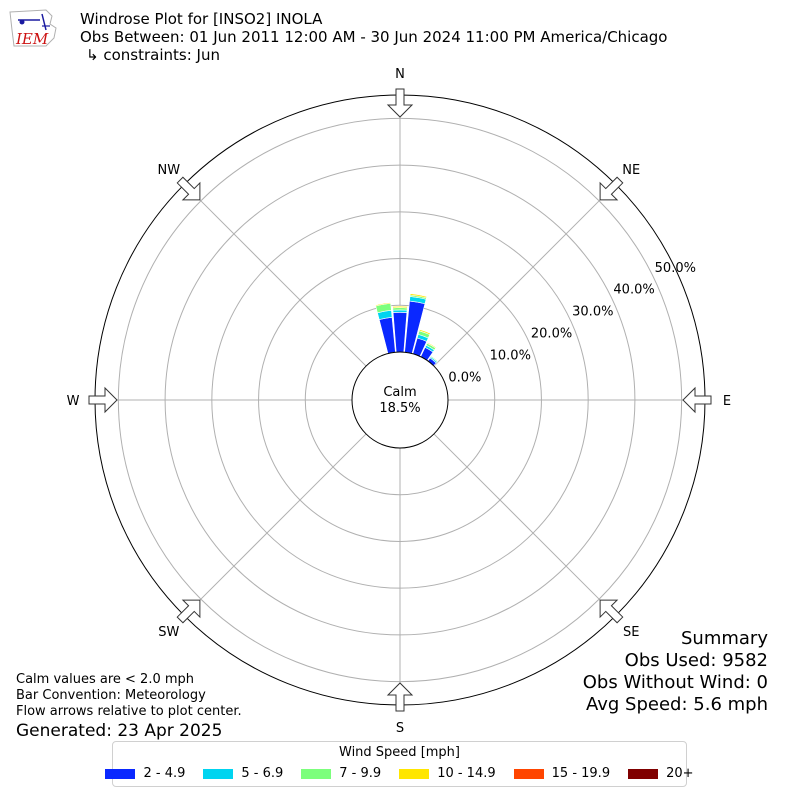  What do you see at coordinates (466, 773) in the screenshot?
I see `legend-label: 10 - 14.9` at bounding box center [466, 773].